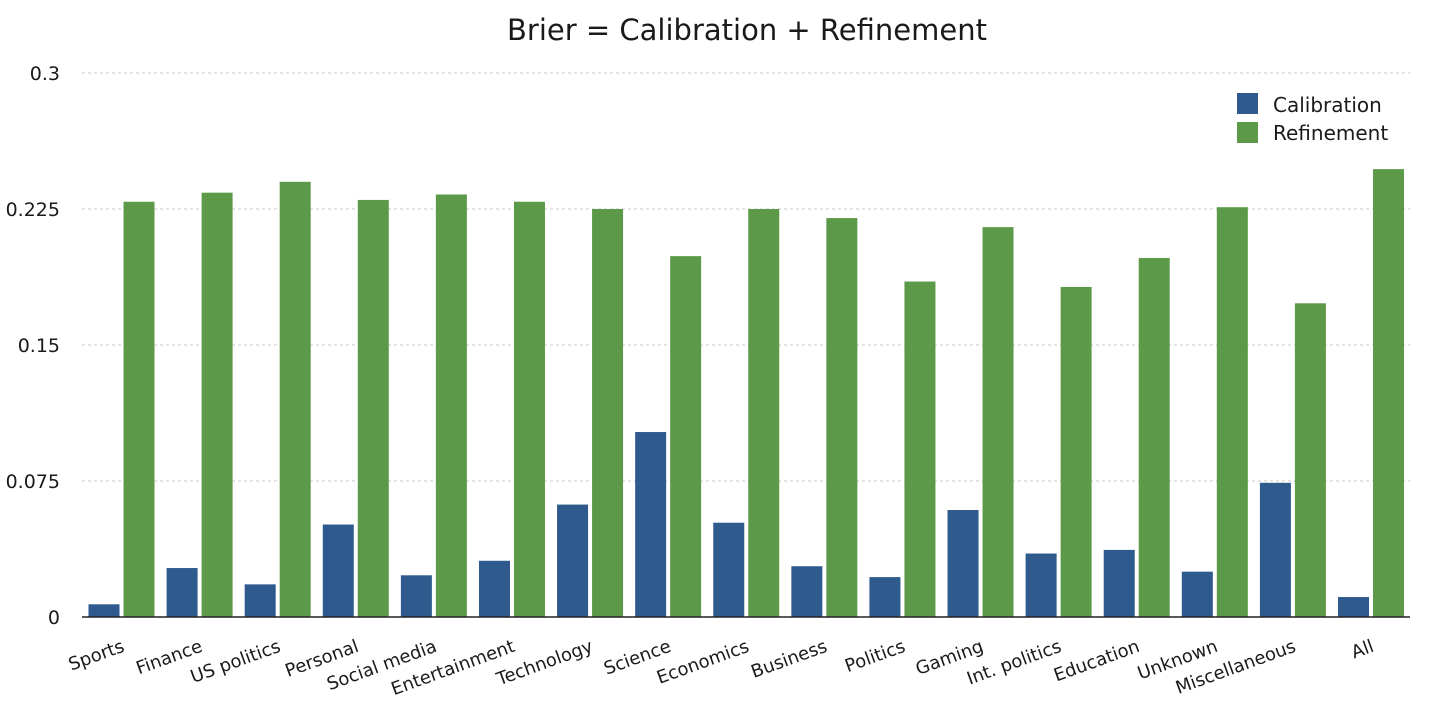 This screenshot has height=716, width=1456. I want to click on legend-swatch-refinement, so click(1247, 132).